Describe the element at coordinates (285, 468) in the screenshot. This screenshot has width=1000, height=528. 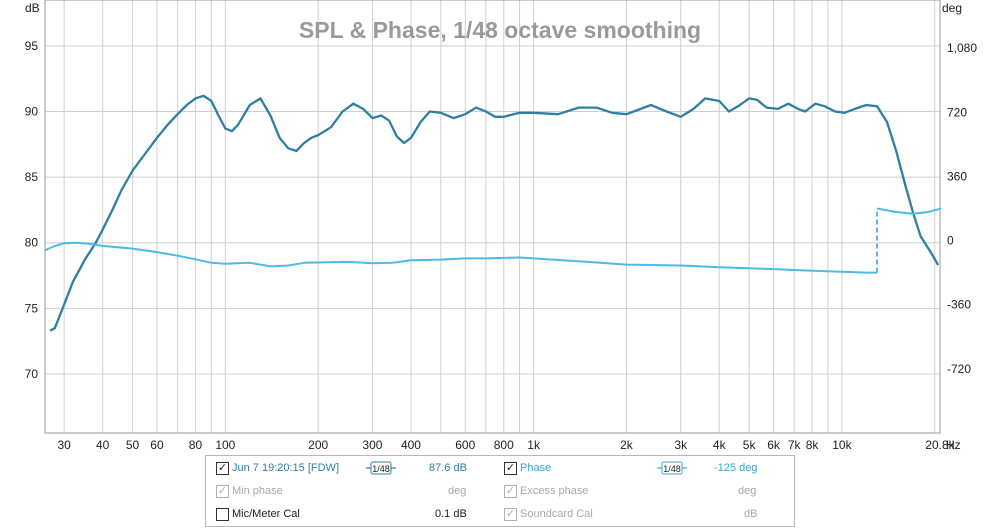
I see `measurement-name: Jun 7 19:20:15 [FDW]` at that location.